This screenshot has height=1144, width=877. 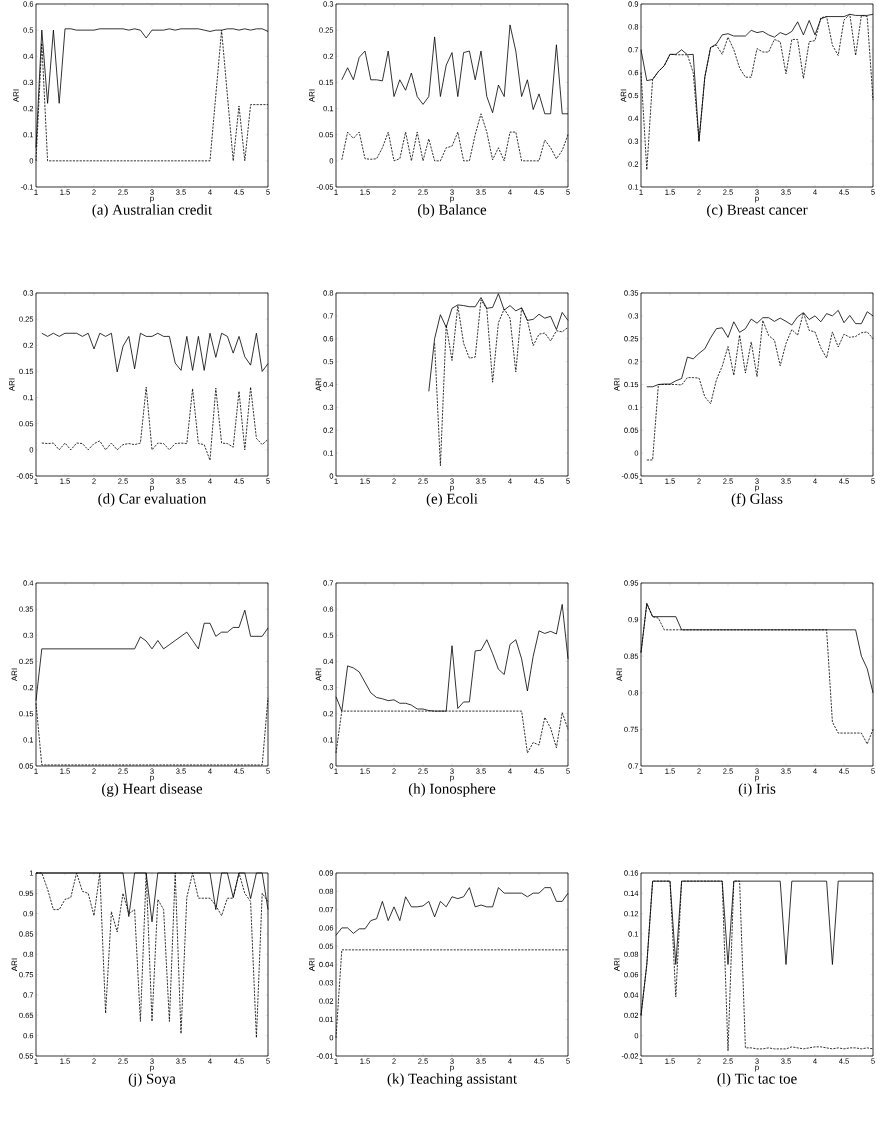 What do you see at coordinates (452, 211) in the screenshot?
I see `text: (b) Balance` at bounding box center [452, 211].